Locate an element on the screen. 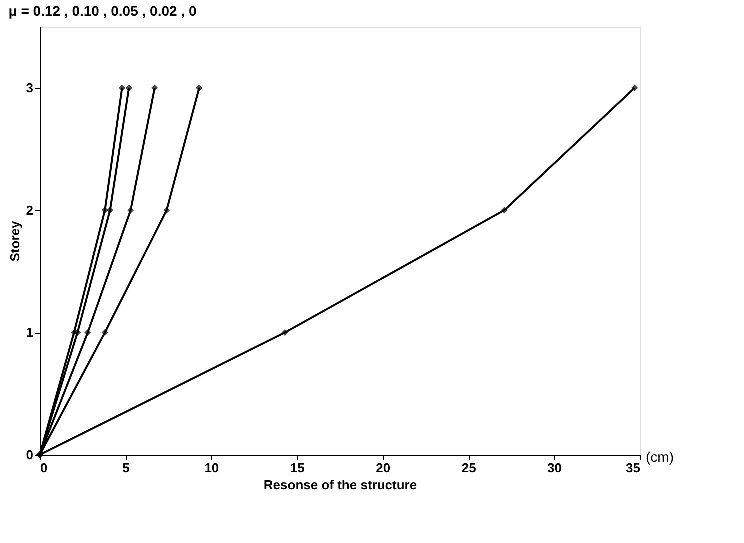  x-tick-label: 20 is located at coordinates (383, 468).